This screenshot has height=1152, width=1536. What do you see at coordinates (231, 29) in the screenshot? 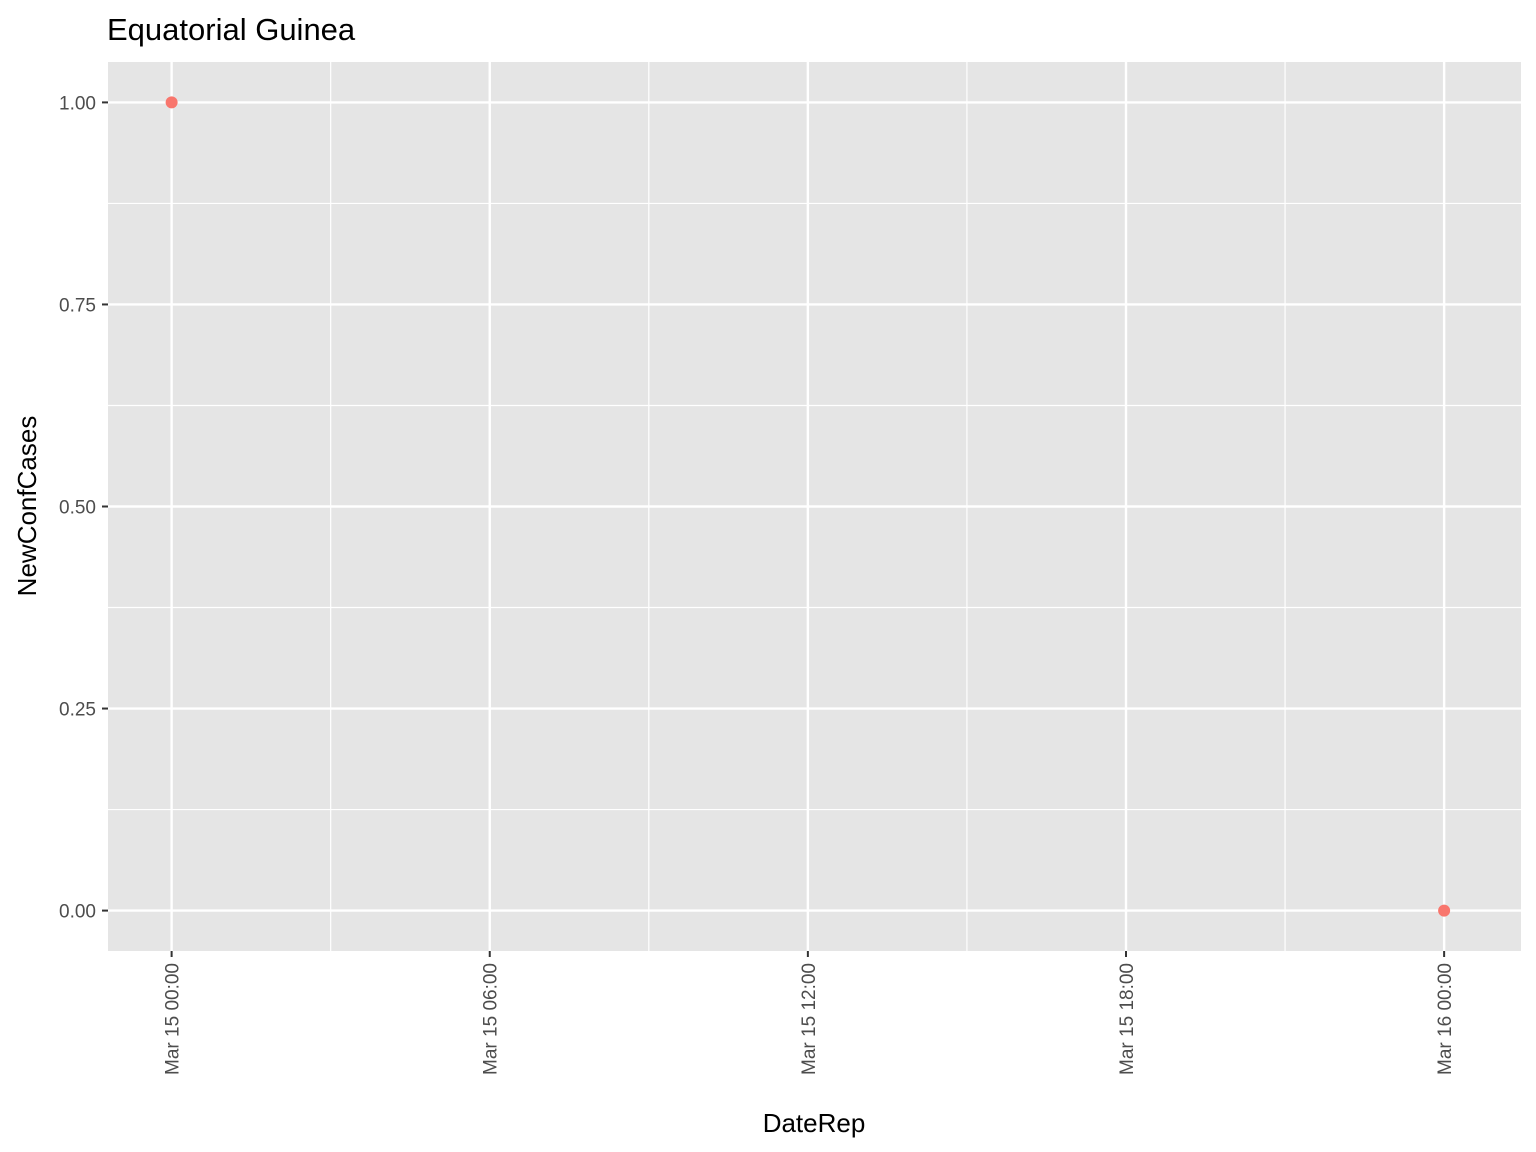
I see `chart-title: Equatorial Guinea` at bounding box center [231, 29].